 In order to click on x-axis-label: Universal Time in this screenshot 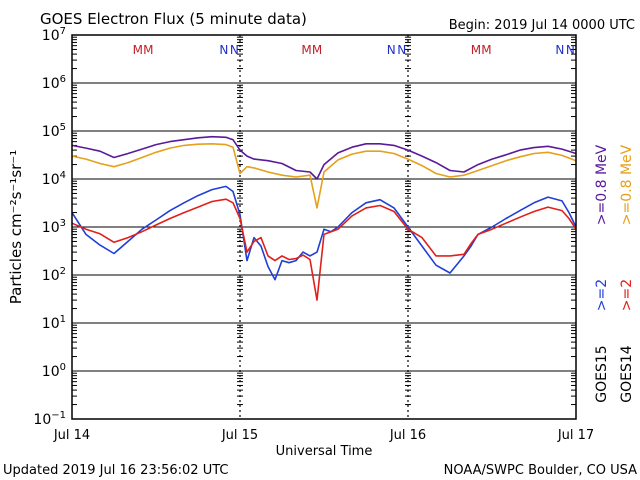, I will do `click(324, 451)`.